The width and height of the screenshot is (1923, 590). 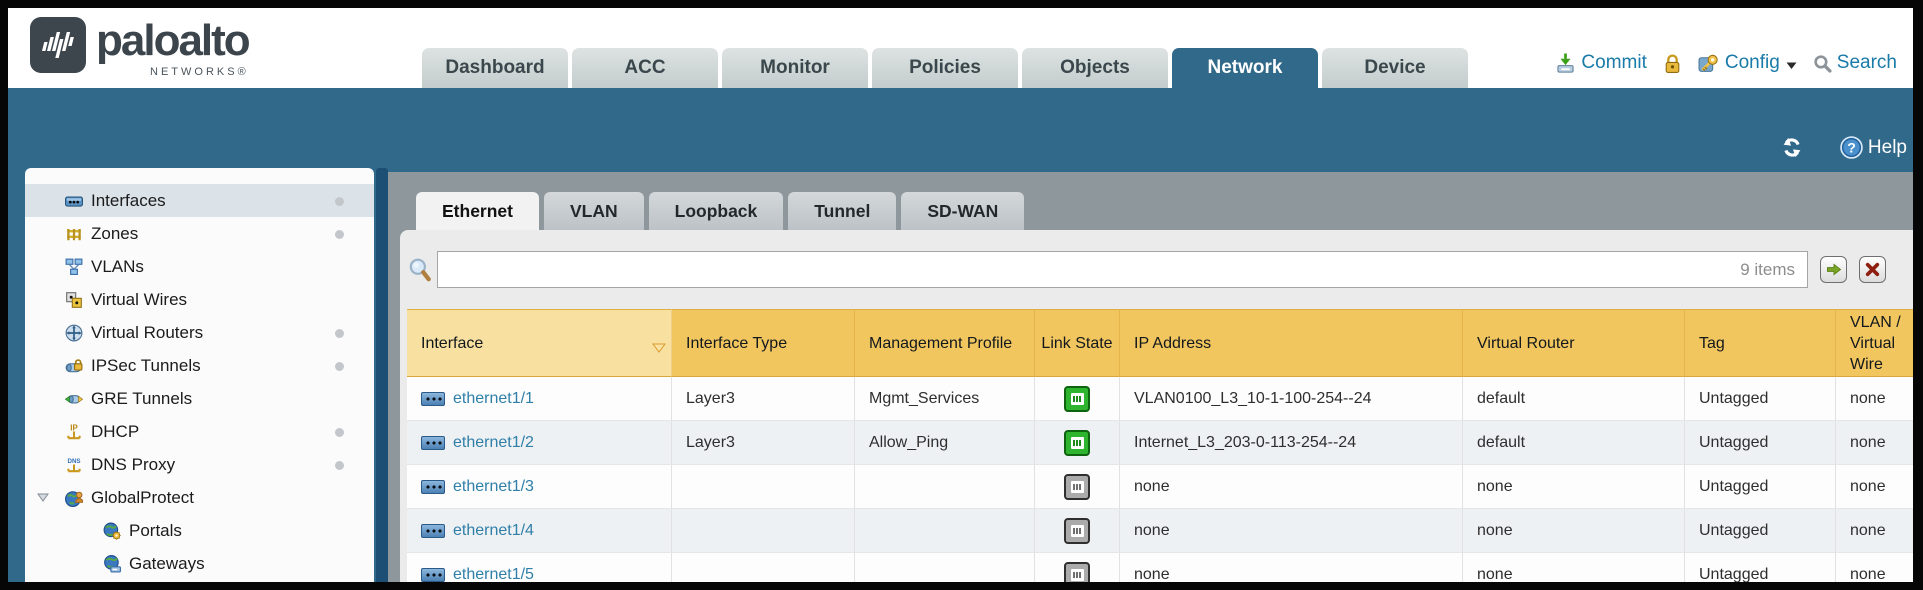 What do you see at coordinates (1095, 68) in the screenshot?
I see `tab-objects: Objects` at bounding box center [1095, 68].